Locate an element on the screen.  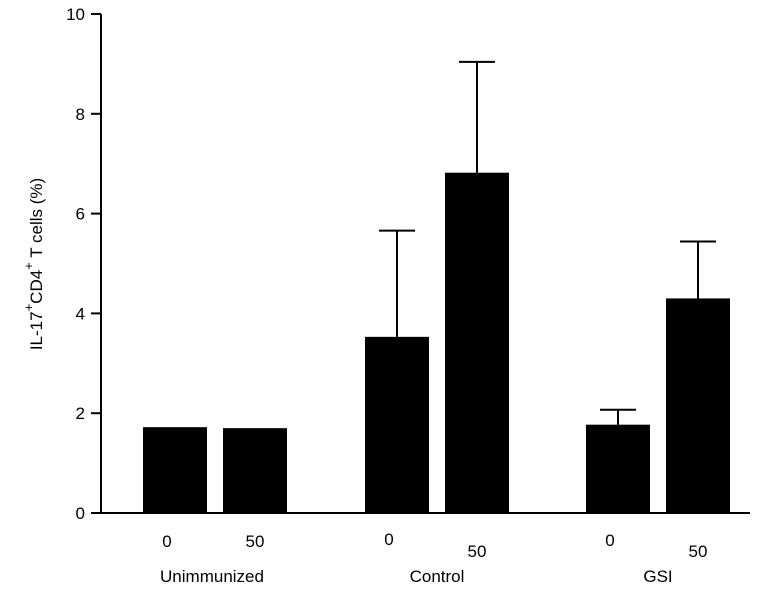
group-label: Control is located at coordinates (437, 576).